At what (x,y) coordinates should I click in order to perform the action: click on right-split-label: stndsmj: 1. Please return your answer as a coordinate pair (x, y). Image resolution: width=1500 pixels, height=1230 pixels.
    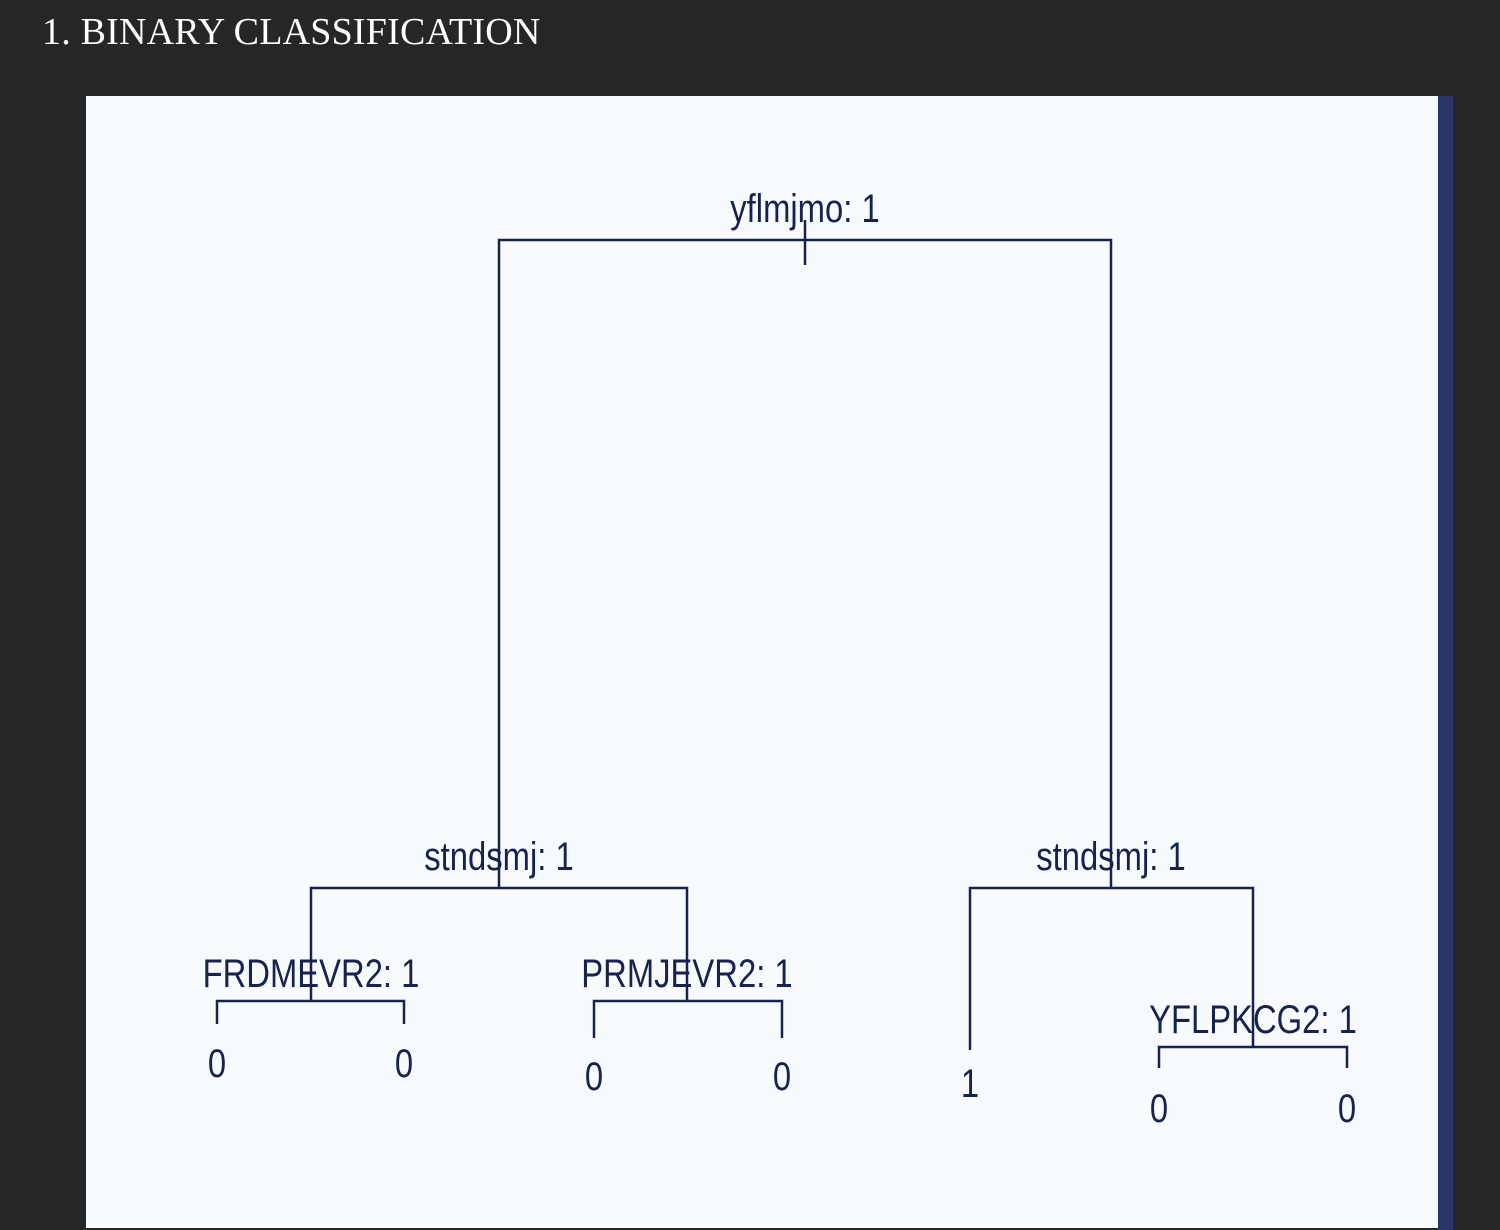
    Looking at the image, I should click on (1110, 856).